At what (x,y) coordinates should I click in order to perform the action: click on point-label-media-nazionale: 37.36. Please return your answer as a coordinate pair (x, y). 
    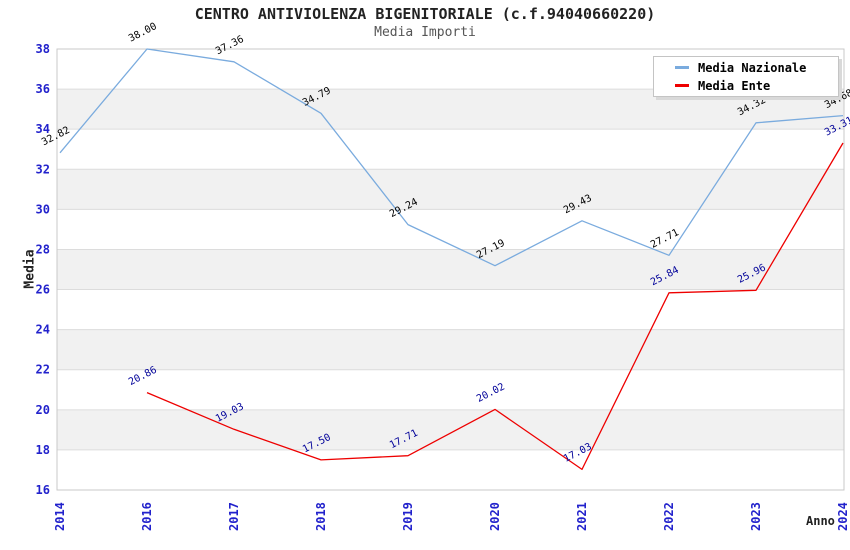
    Looking at the image, I should click on (230, 45).